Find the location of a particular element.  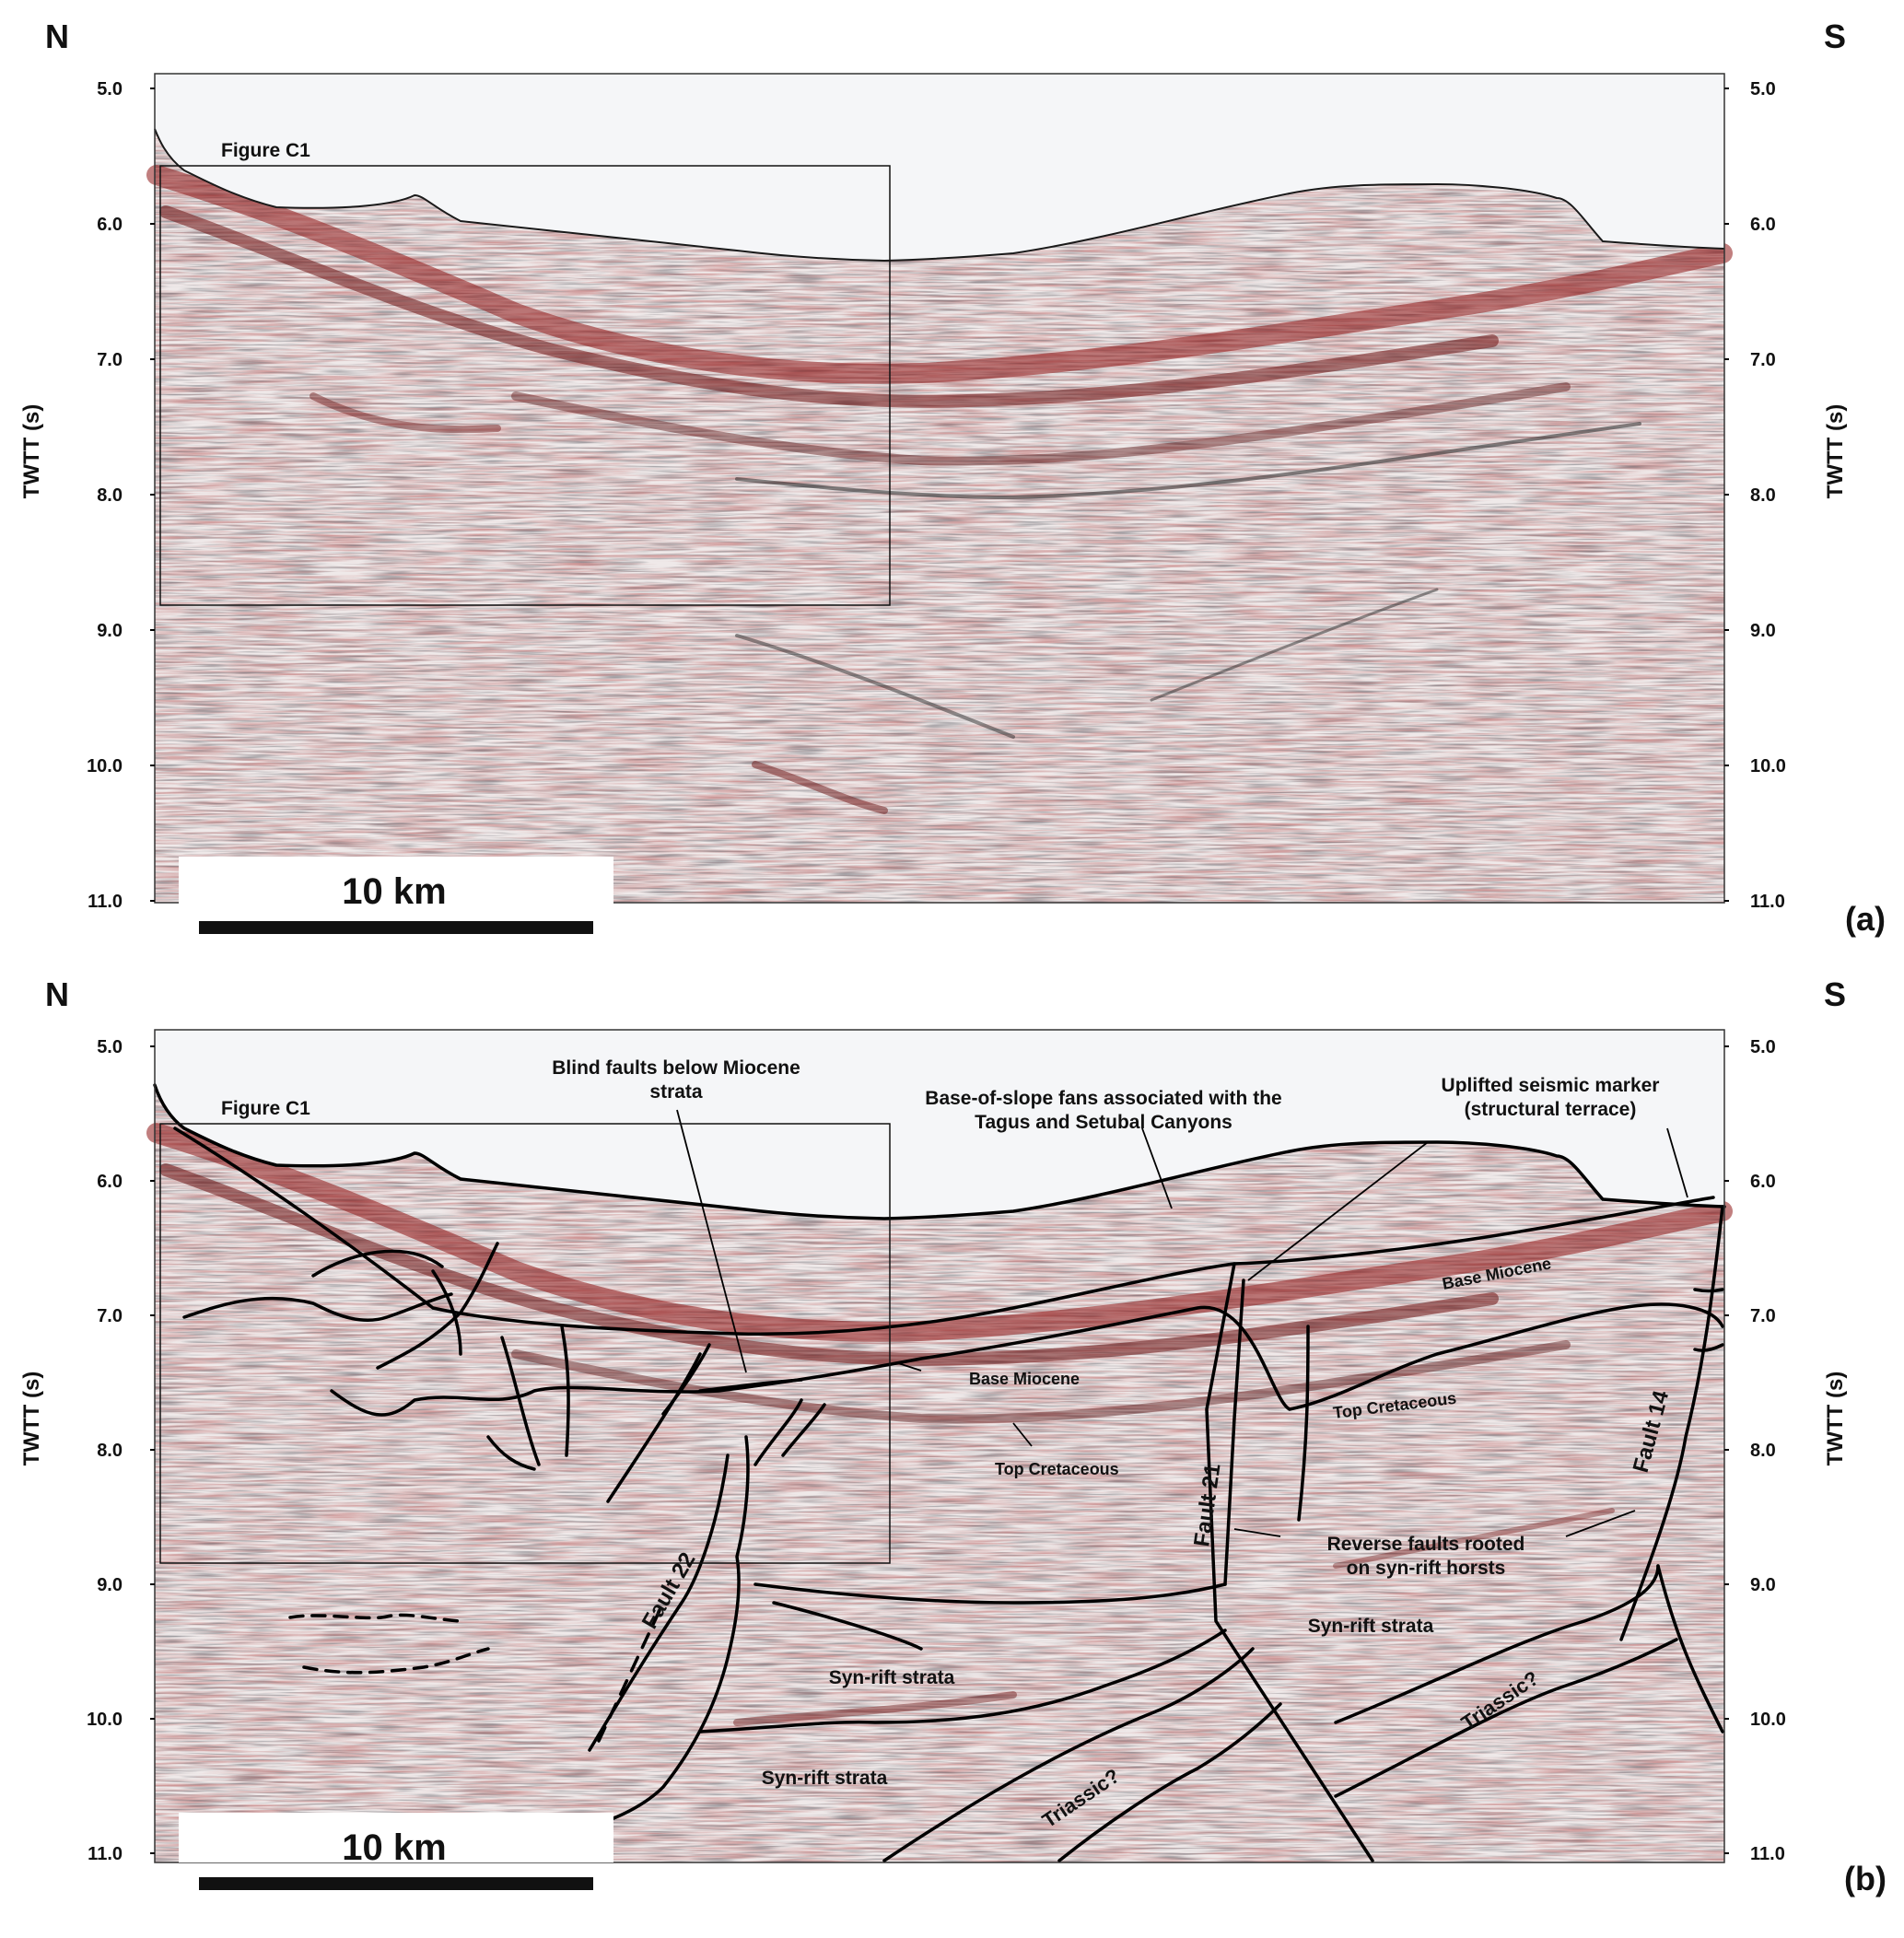

axis-title-left-a: TWTT (s) is located at coordinates (31, 451).